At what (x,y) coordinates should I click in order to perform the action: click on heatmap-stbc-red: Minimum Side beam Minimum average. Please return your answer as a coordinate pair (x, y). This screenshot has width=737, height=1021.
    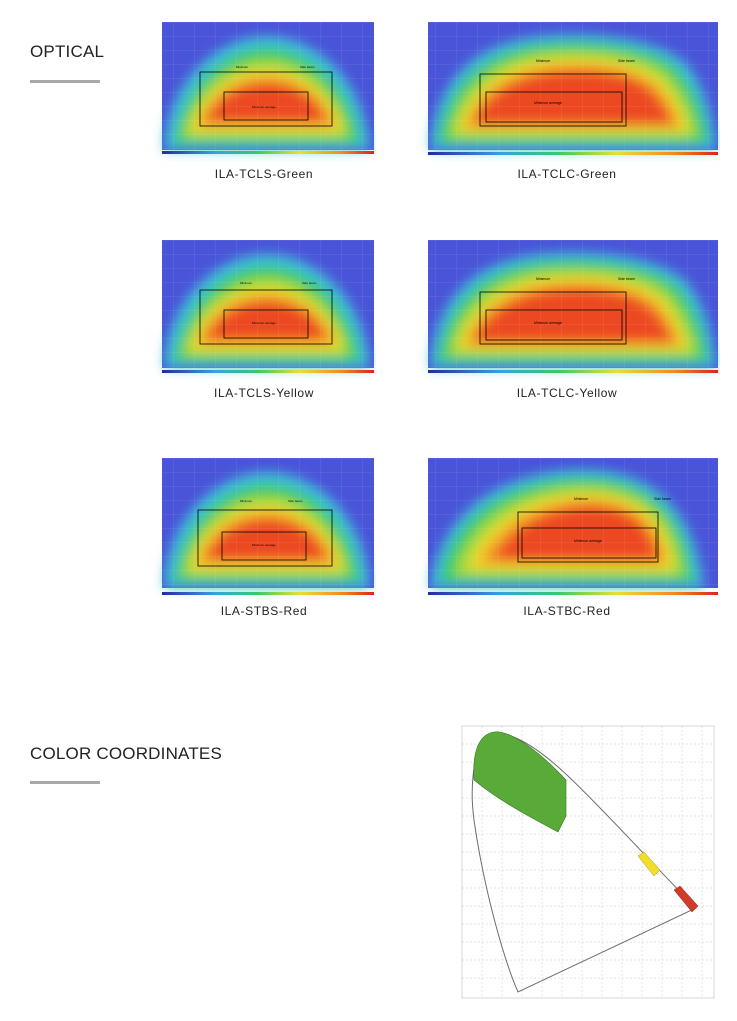
    Looking at the image, I should click on (567, 529).